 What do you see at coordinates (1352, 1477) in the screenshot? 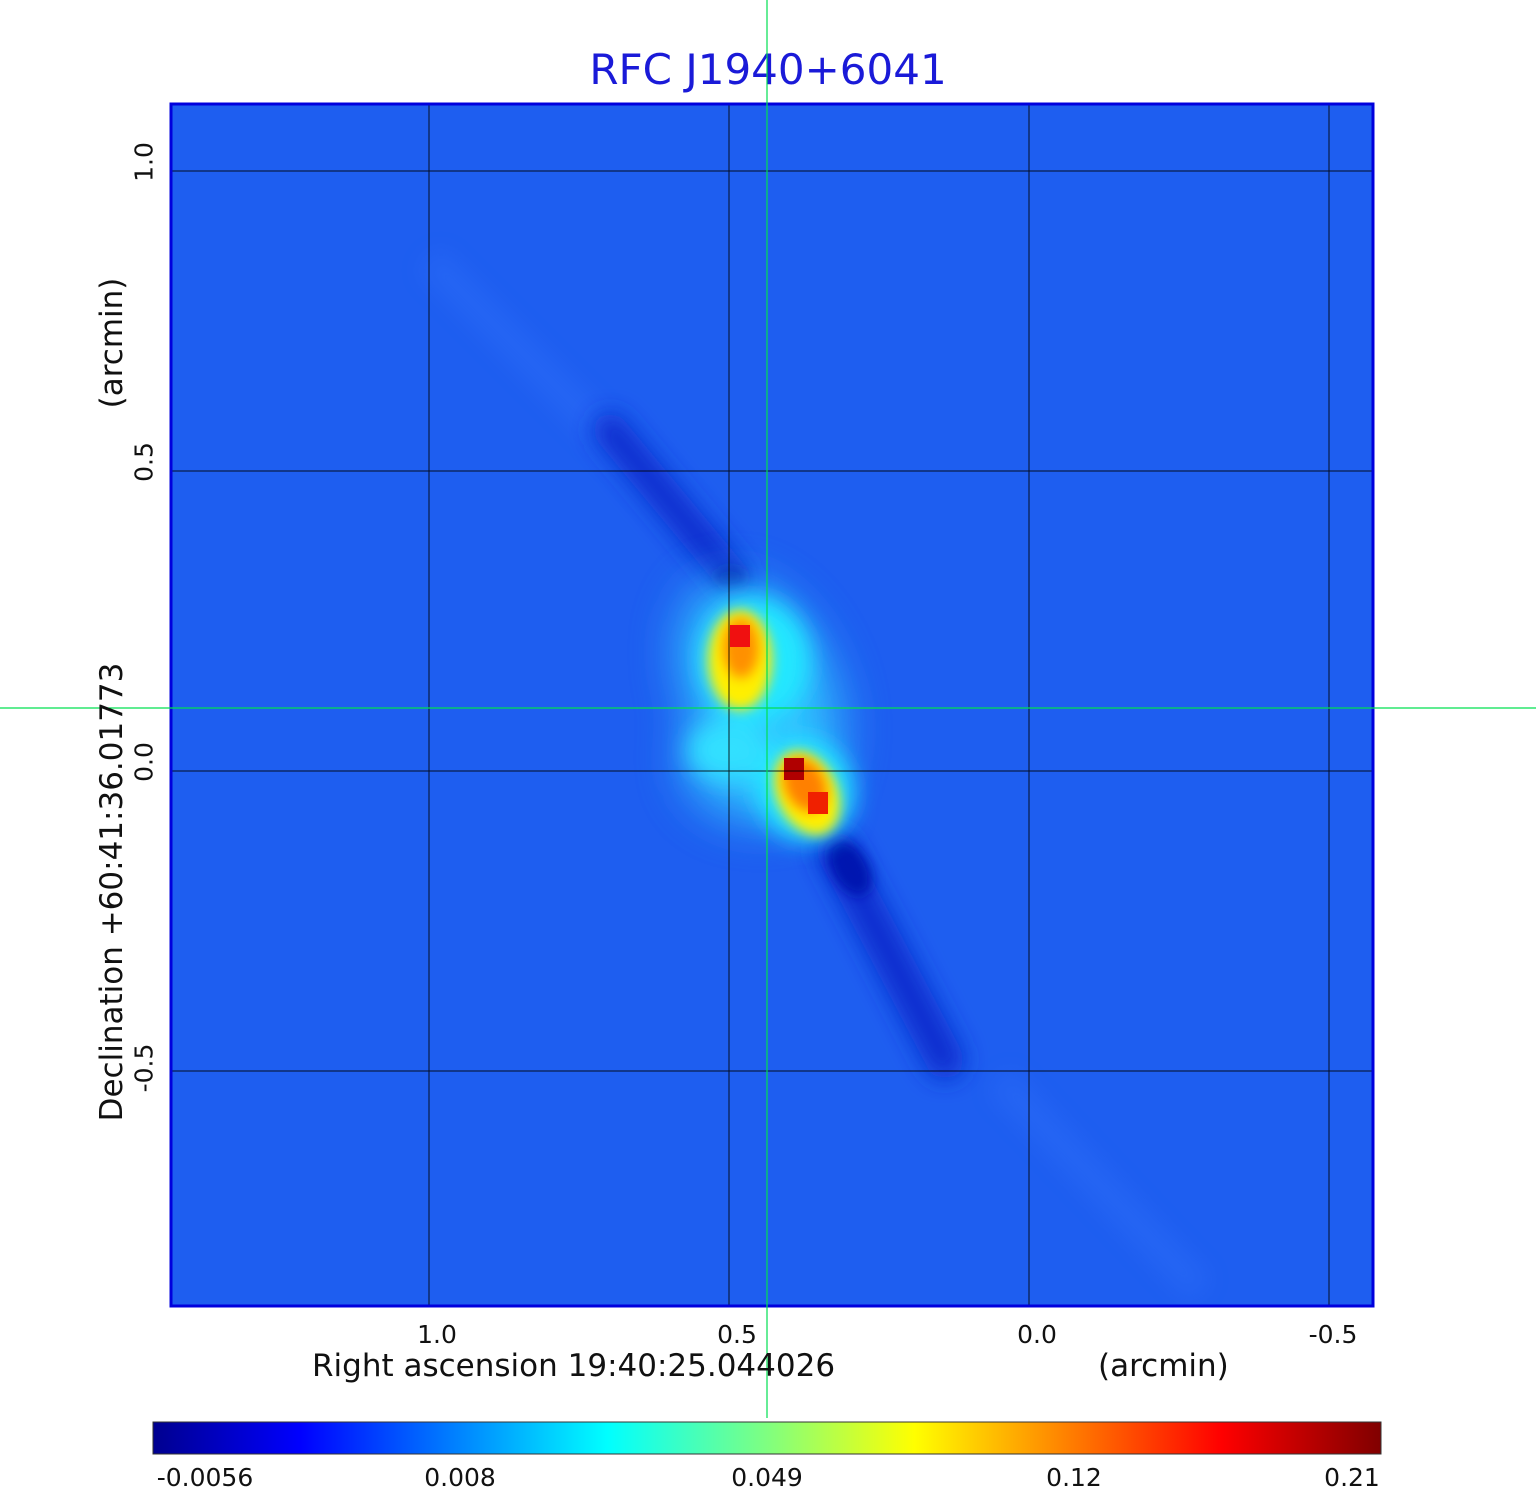
I see `colorbar-tick-label: 0.21` at bounding box center [1352, 1477].